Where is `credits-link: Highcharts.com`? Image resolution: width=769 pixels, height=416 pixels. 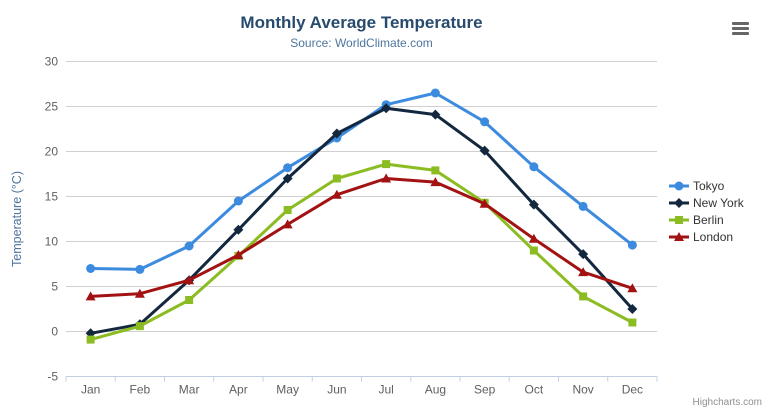 credits-link: Highcharts.com is located at coordinates (727, 402).